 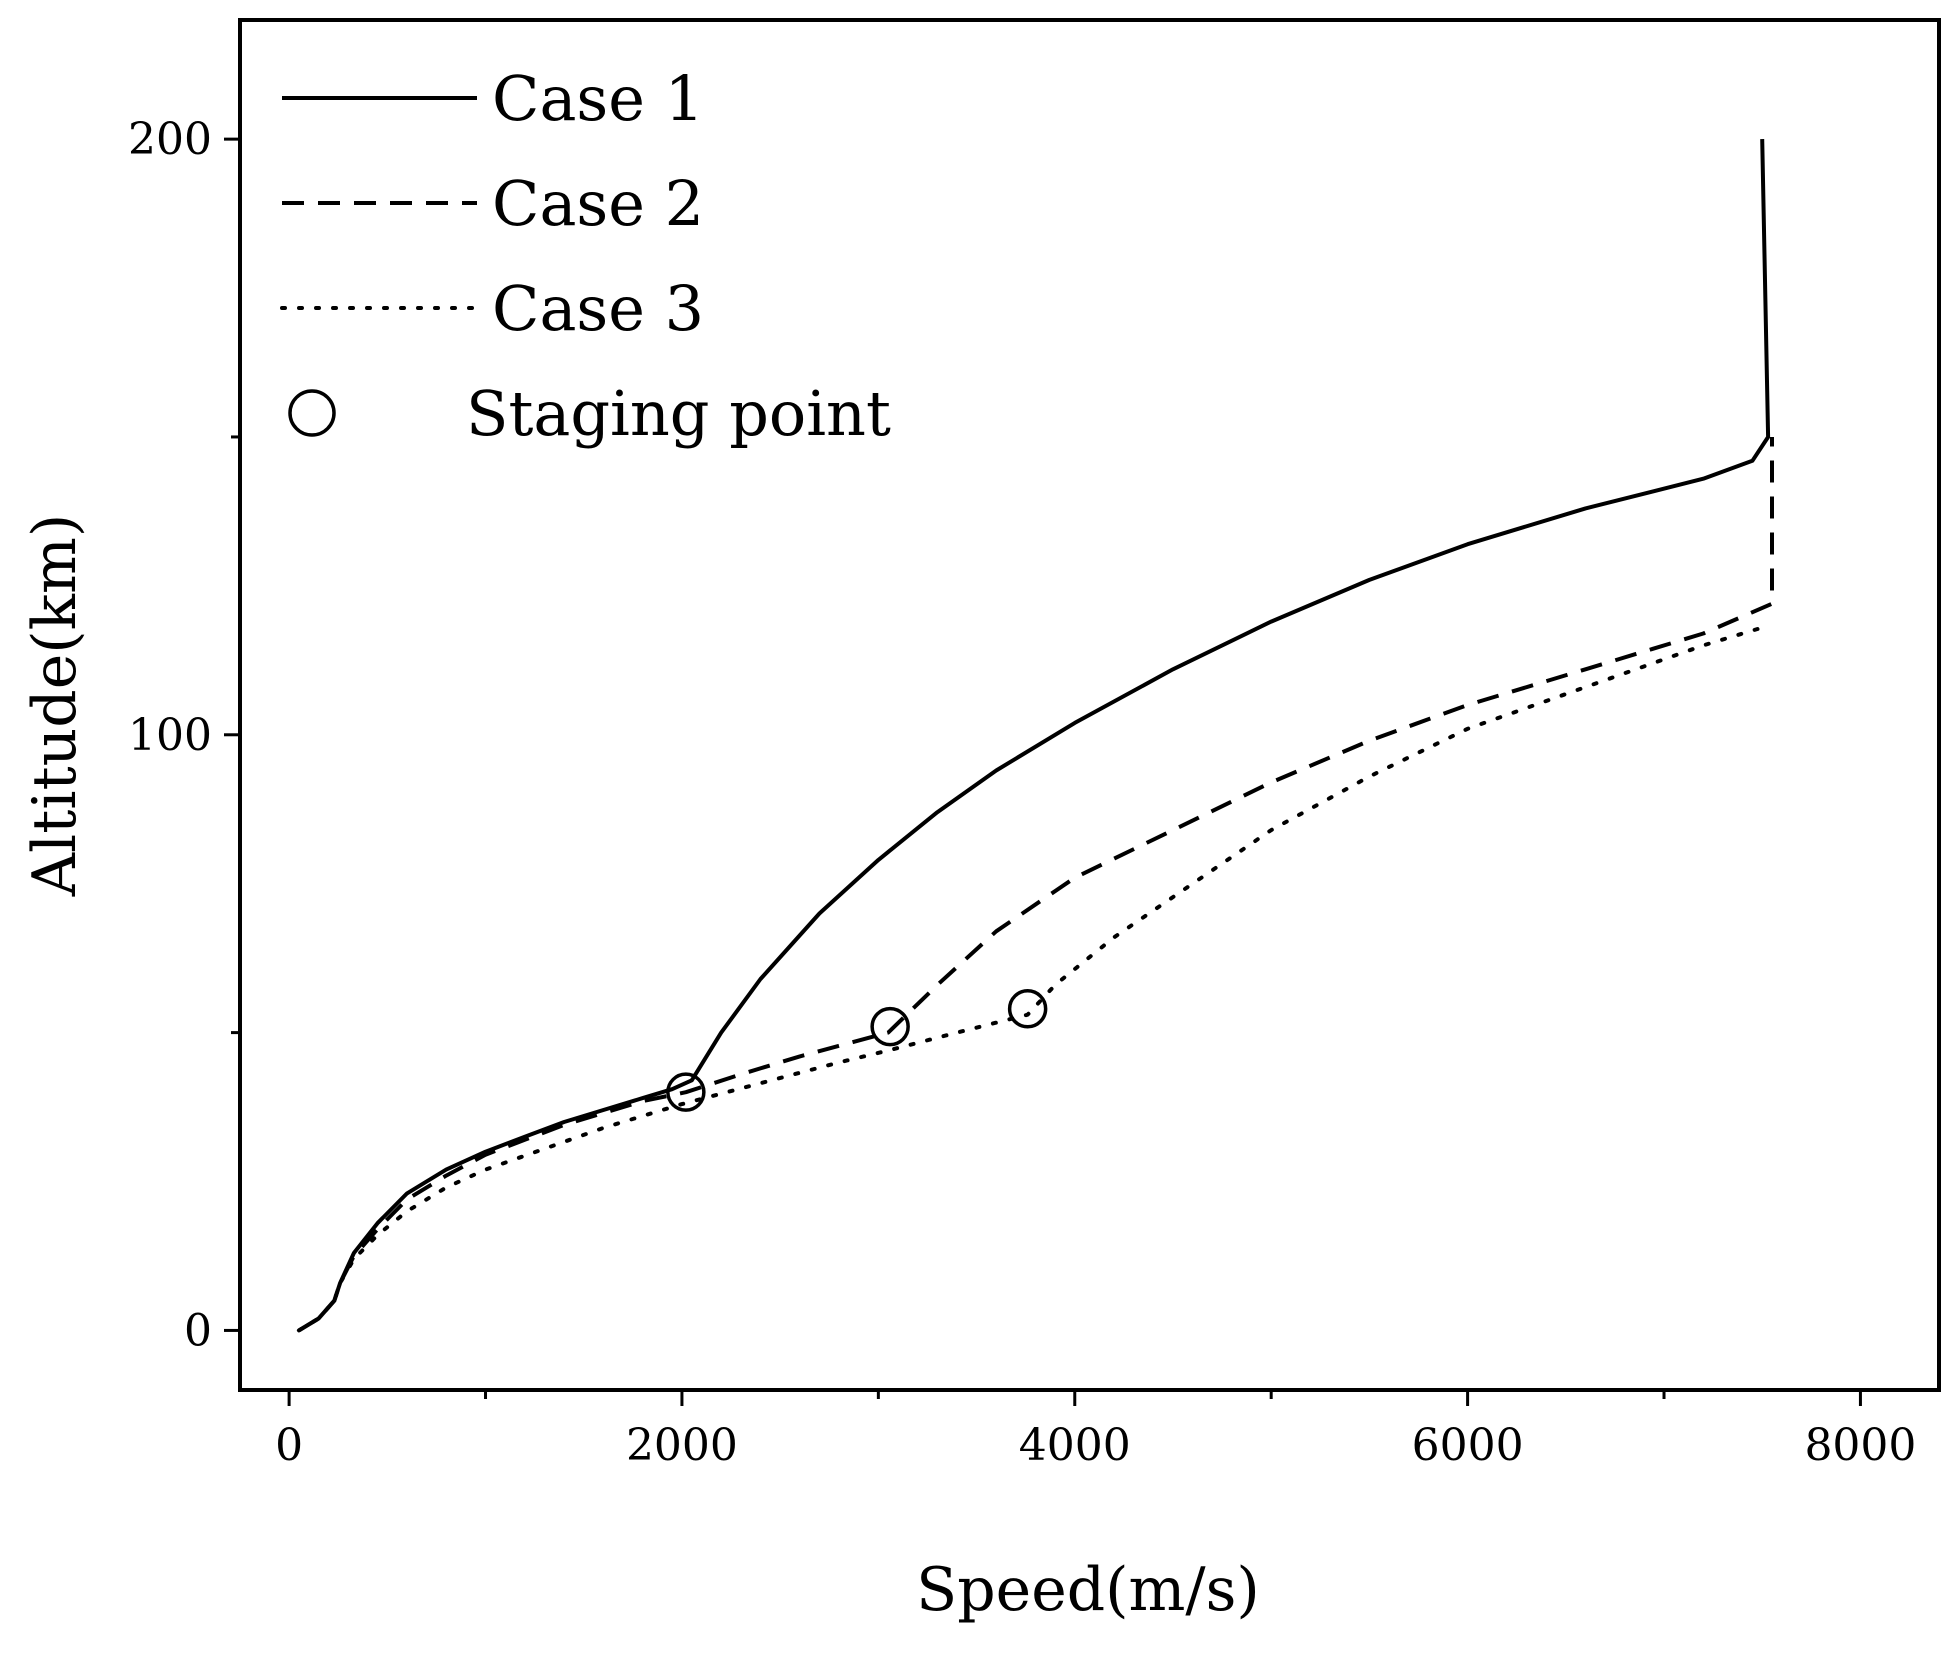 I want to click on legend: Case 1 Case 2 Case 3 Staging point, so click(x=585, y=256).